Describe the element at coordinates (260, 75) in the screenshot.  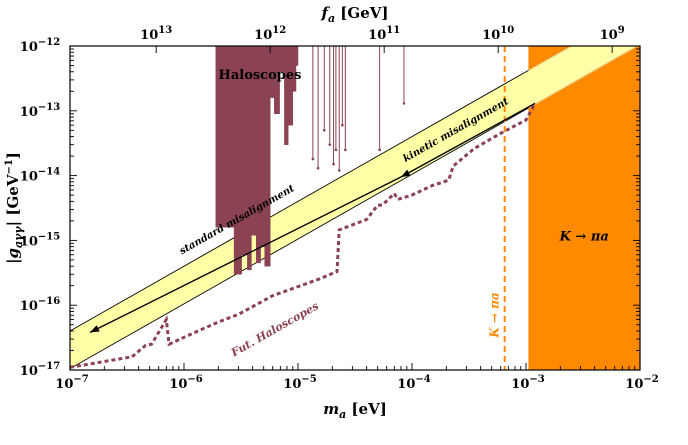
I see `haloscopes-label: Haloscopes` at that location.